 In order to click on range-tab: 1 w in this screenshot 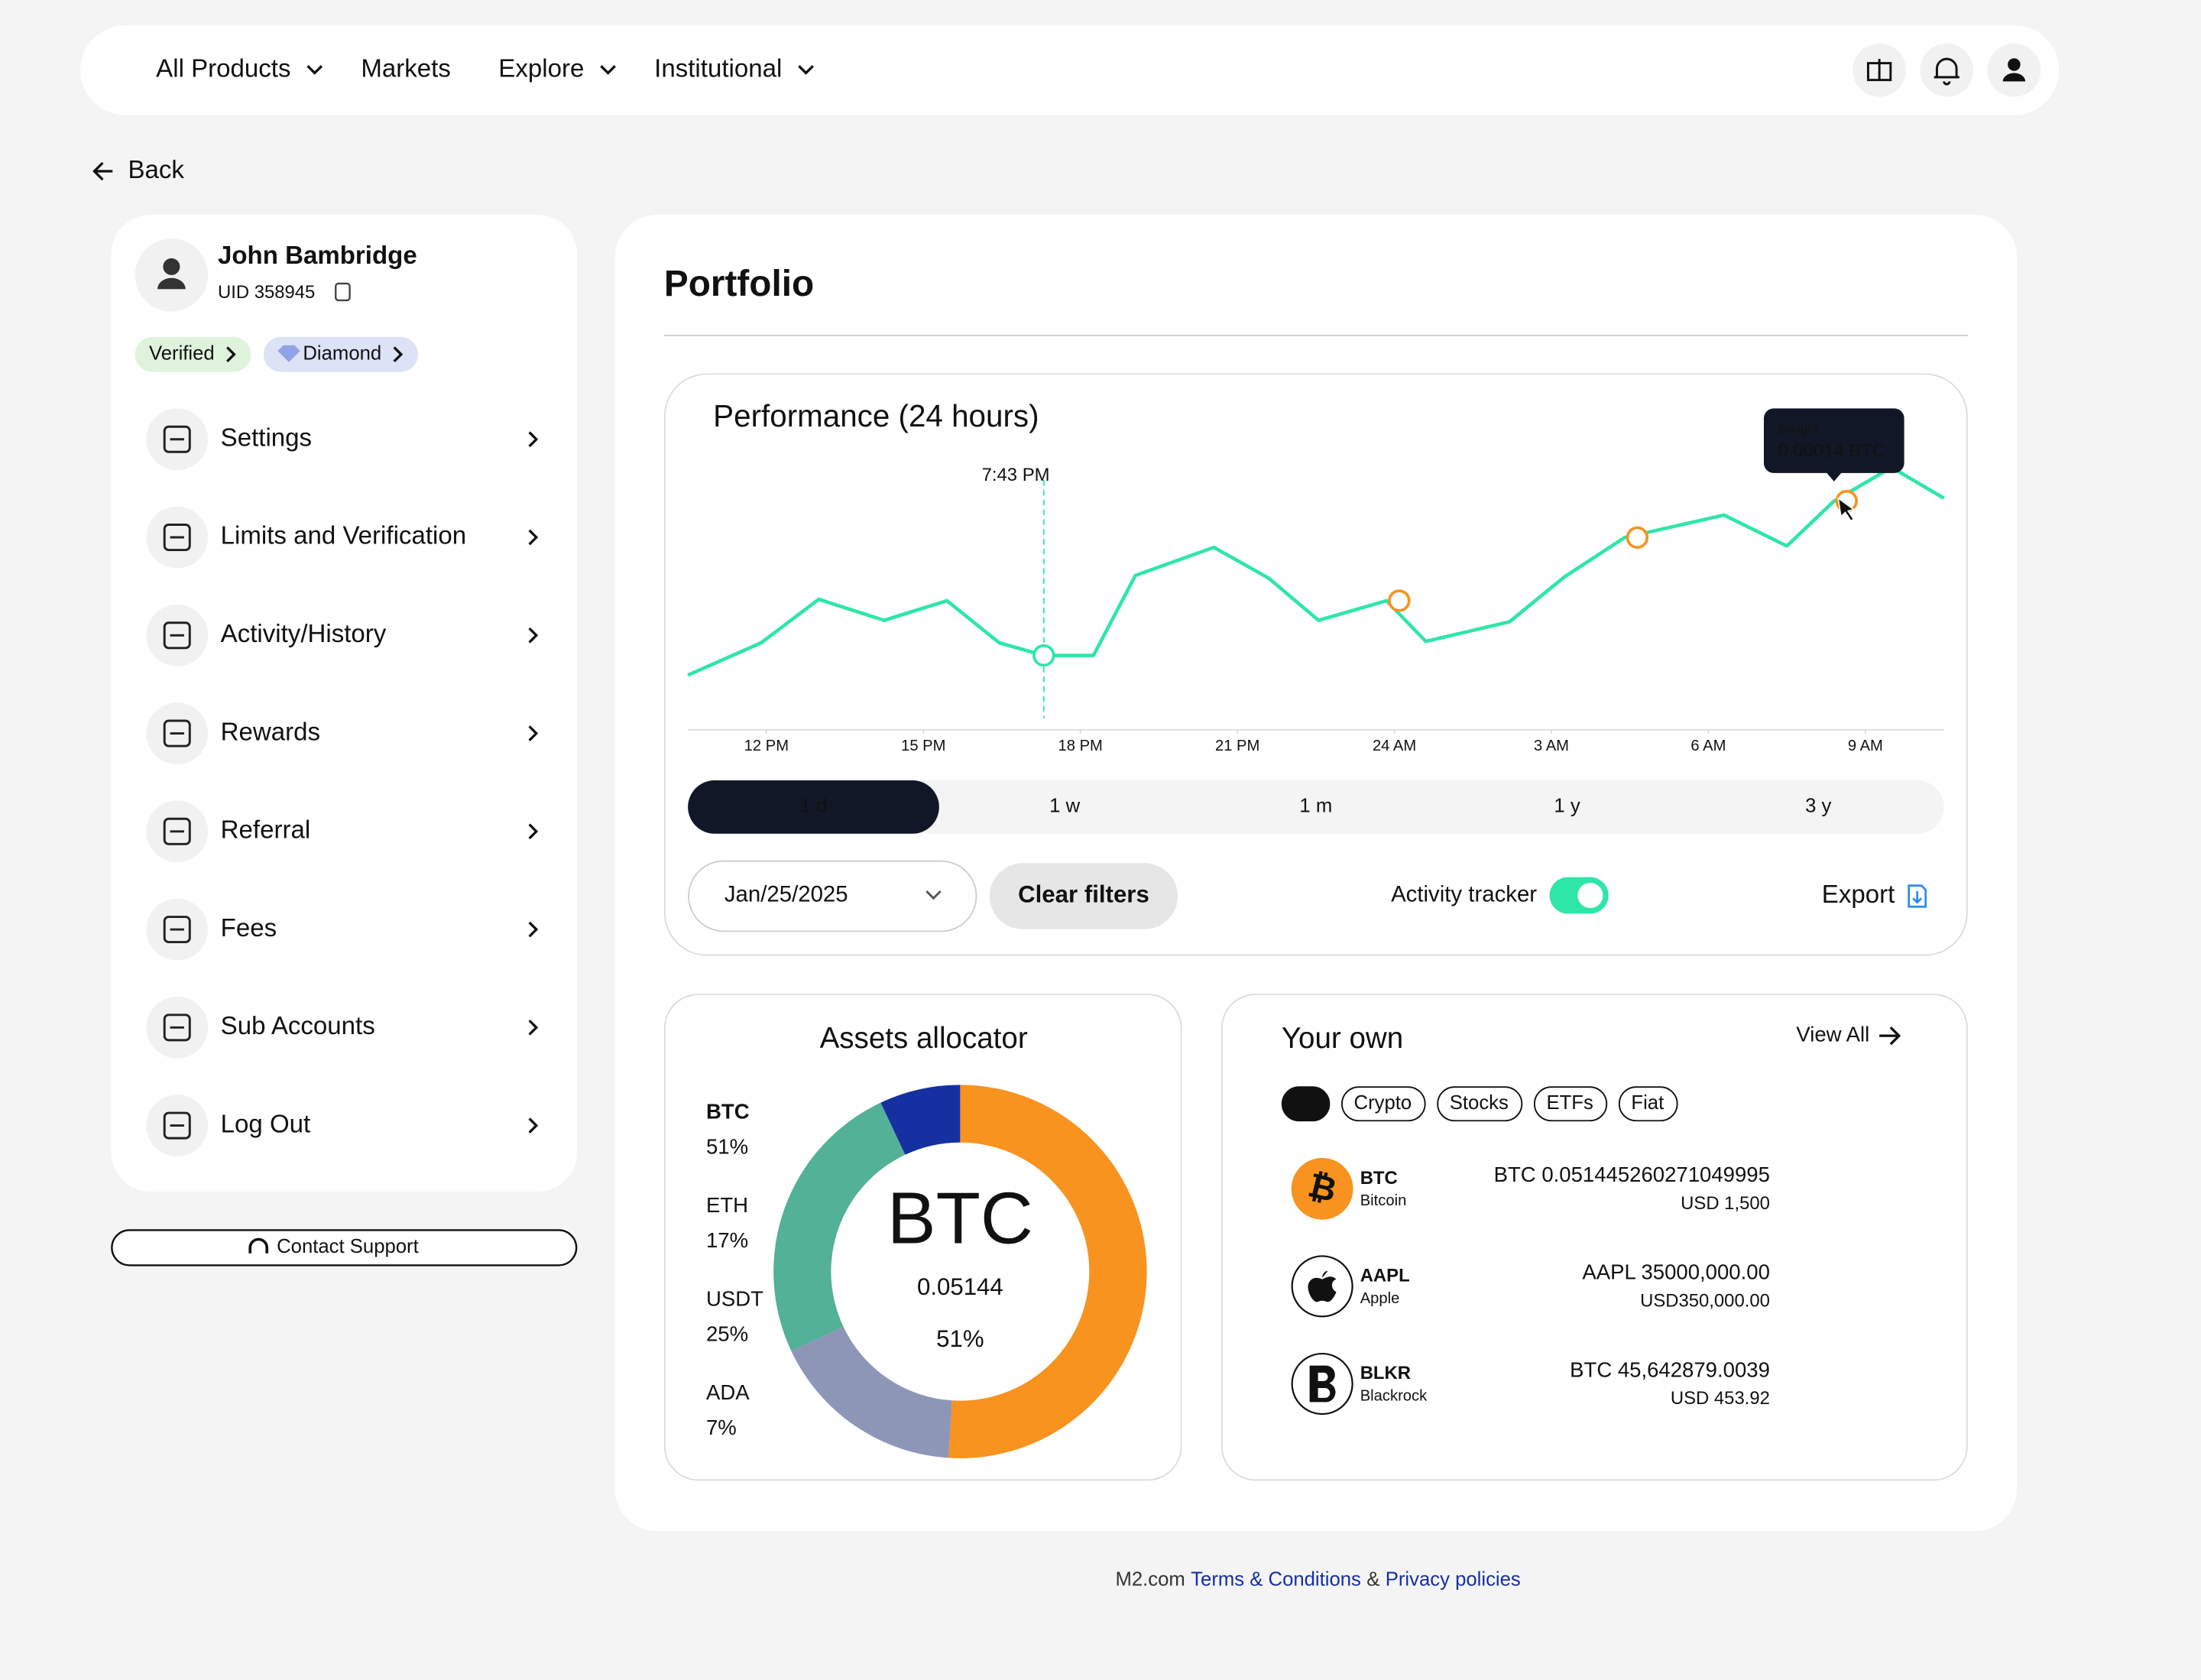, I will do `click(1064, 807)`.